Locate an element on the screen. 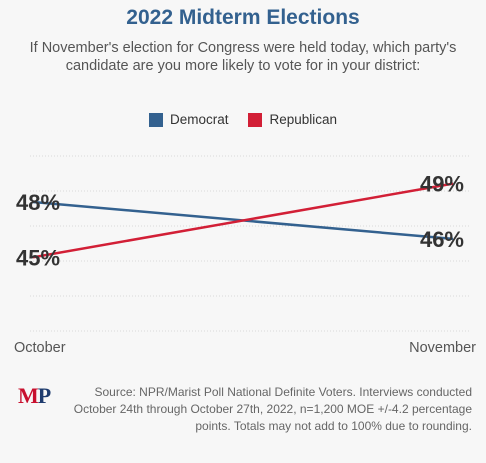 This screenshot has width=486, height=463. x-tick-label-november: November is located at coordinates (442, 348).